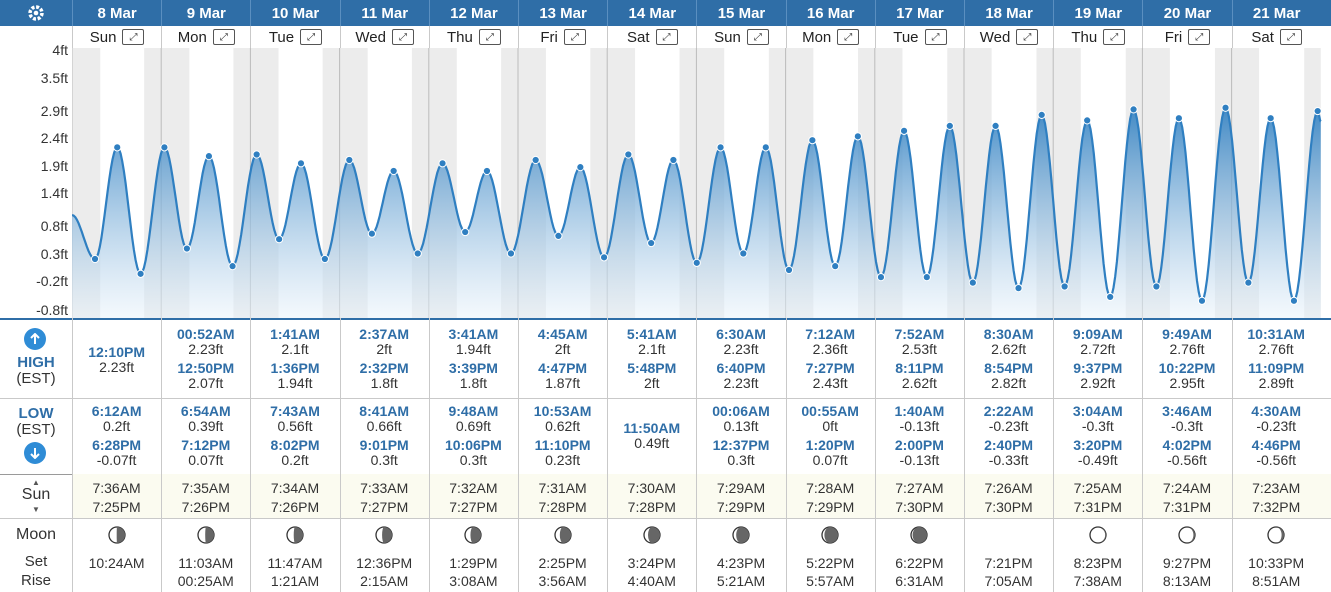 This screenshot has height=592, width=1331. What do you see at coordinates (1009, 368) in the screenshot?
I see `high-tide-time: 8:54PM` at bounding box center [1009, 368].